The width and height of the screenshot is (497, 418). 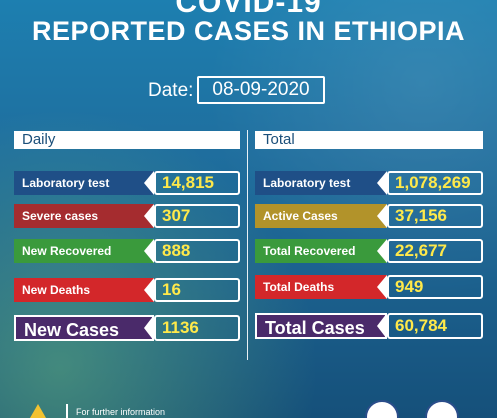 What do you see at coordinates (247, 245) in the screenshot?
I see `column-divider` at bounding box center [247, 245].